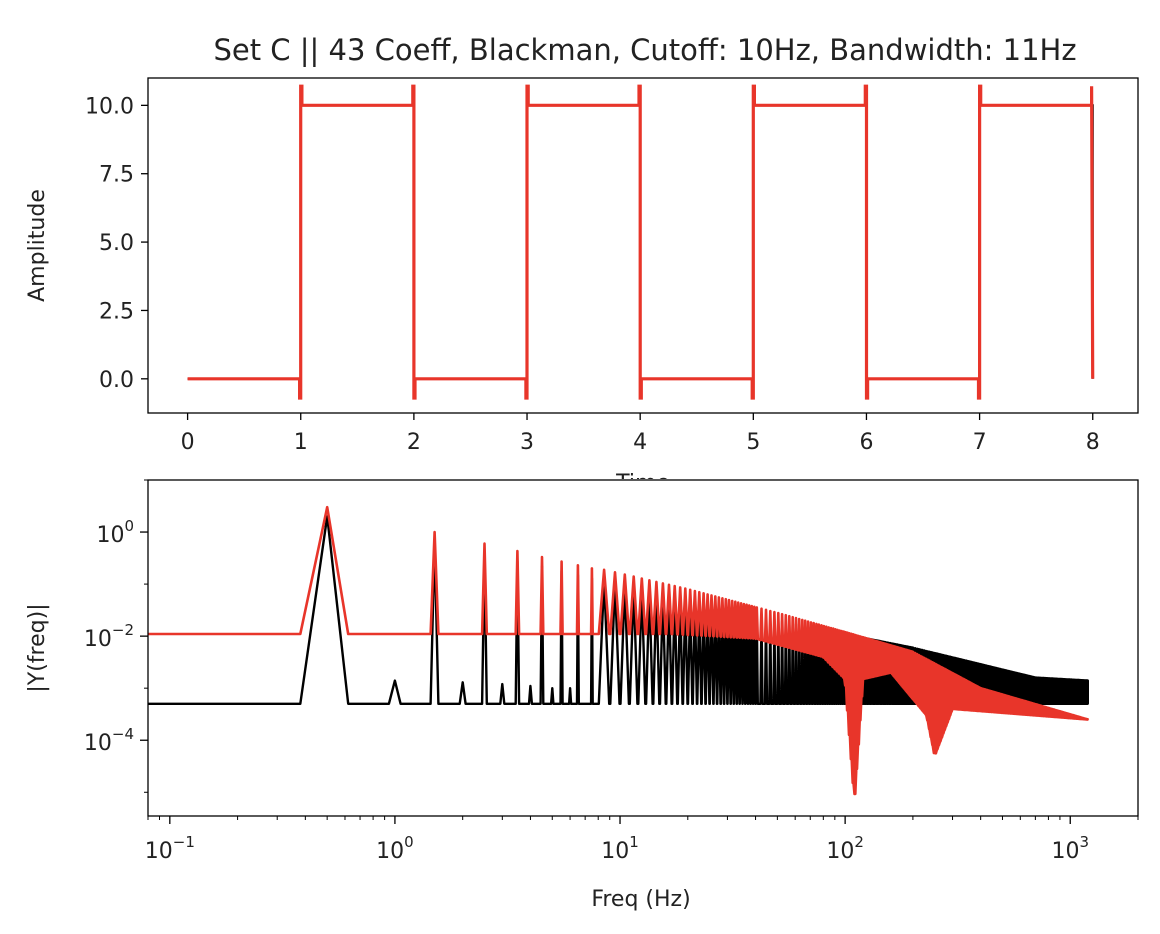 This screenshot has width=1160, height=934. Describe the element at coordinates (620, 848) in the screenshot. I see `x-tick-label: 10¹` at that location.